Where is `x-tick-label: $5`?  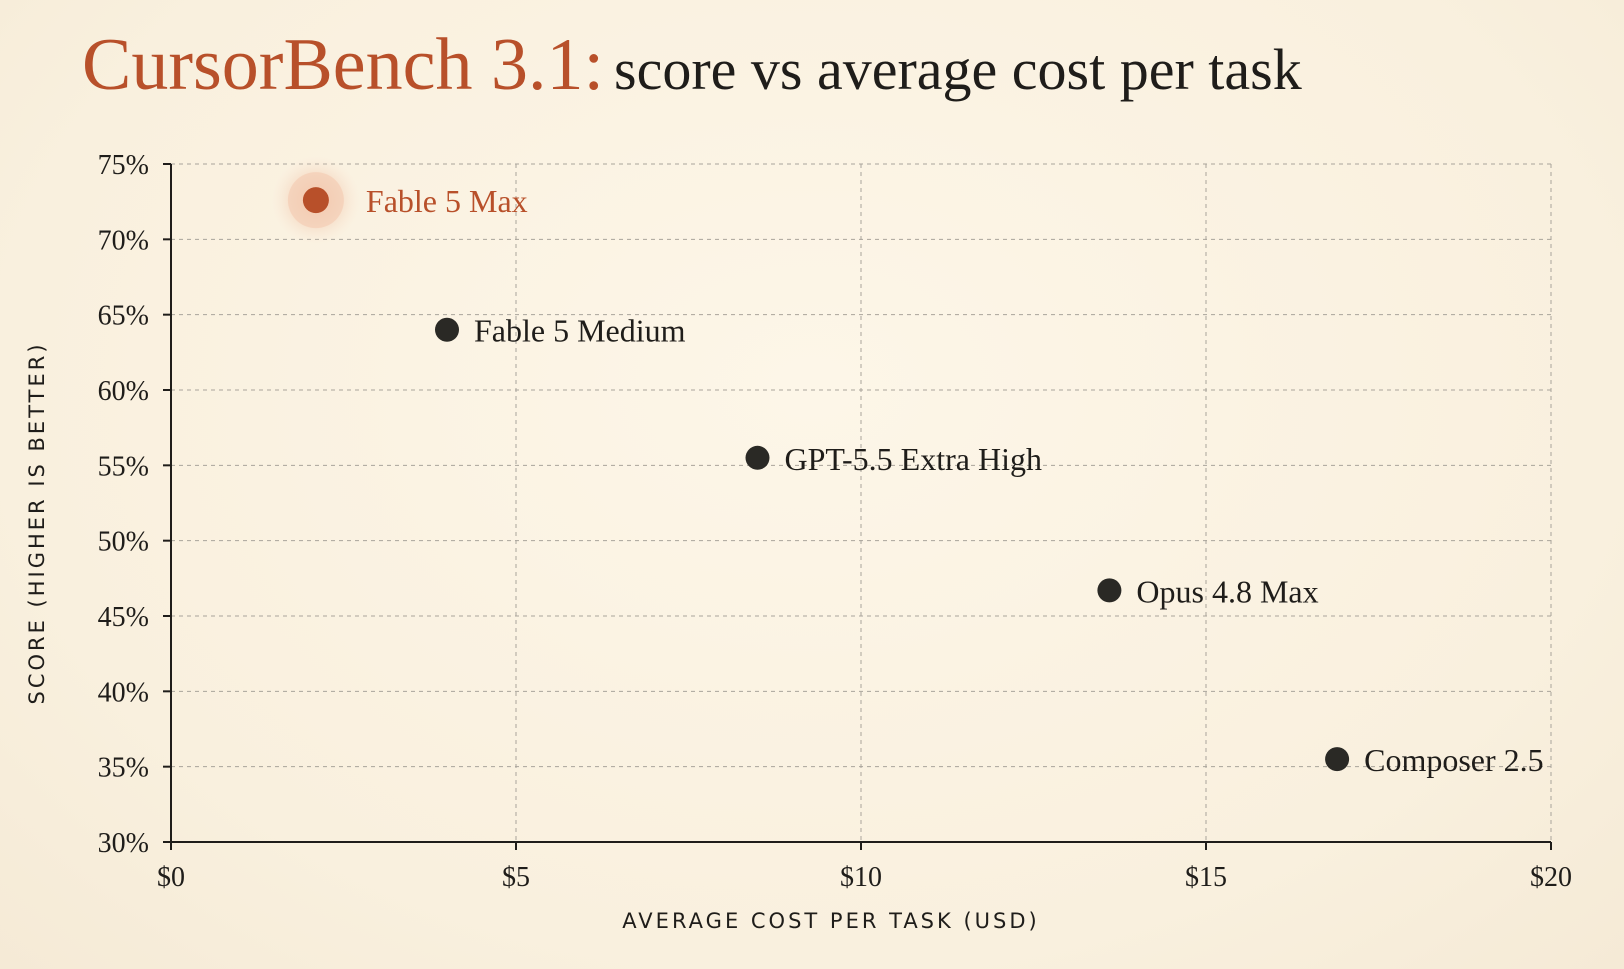
x-tick-label: $5 is located at coordinates (516, 877).